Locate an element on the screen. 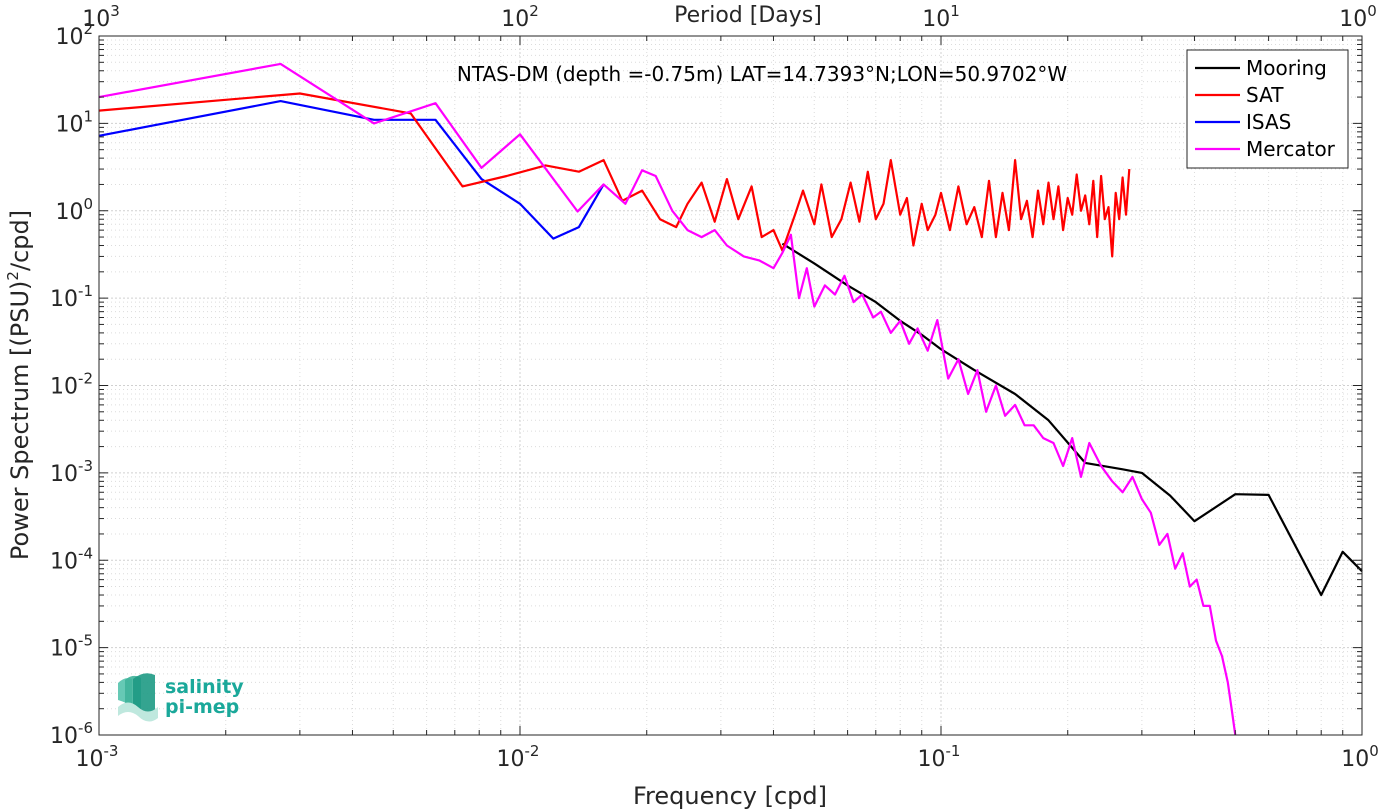 Image resolution: width=1383 pixels, height=809 pixels. top-axis-title: Period [Days] is located at coordinates (748, 15).